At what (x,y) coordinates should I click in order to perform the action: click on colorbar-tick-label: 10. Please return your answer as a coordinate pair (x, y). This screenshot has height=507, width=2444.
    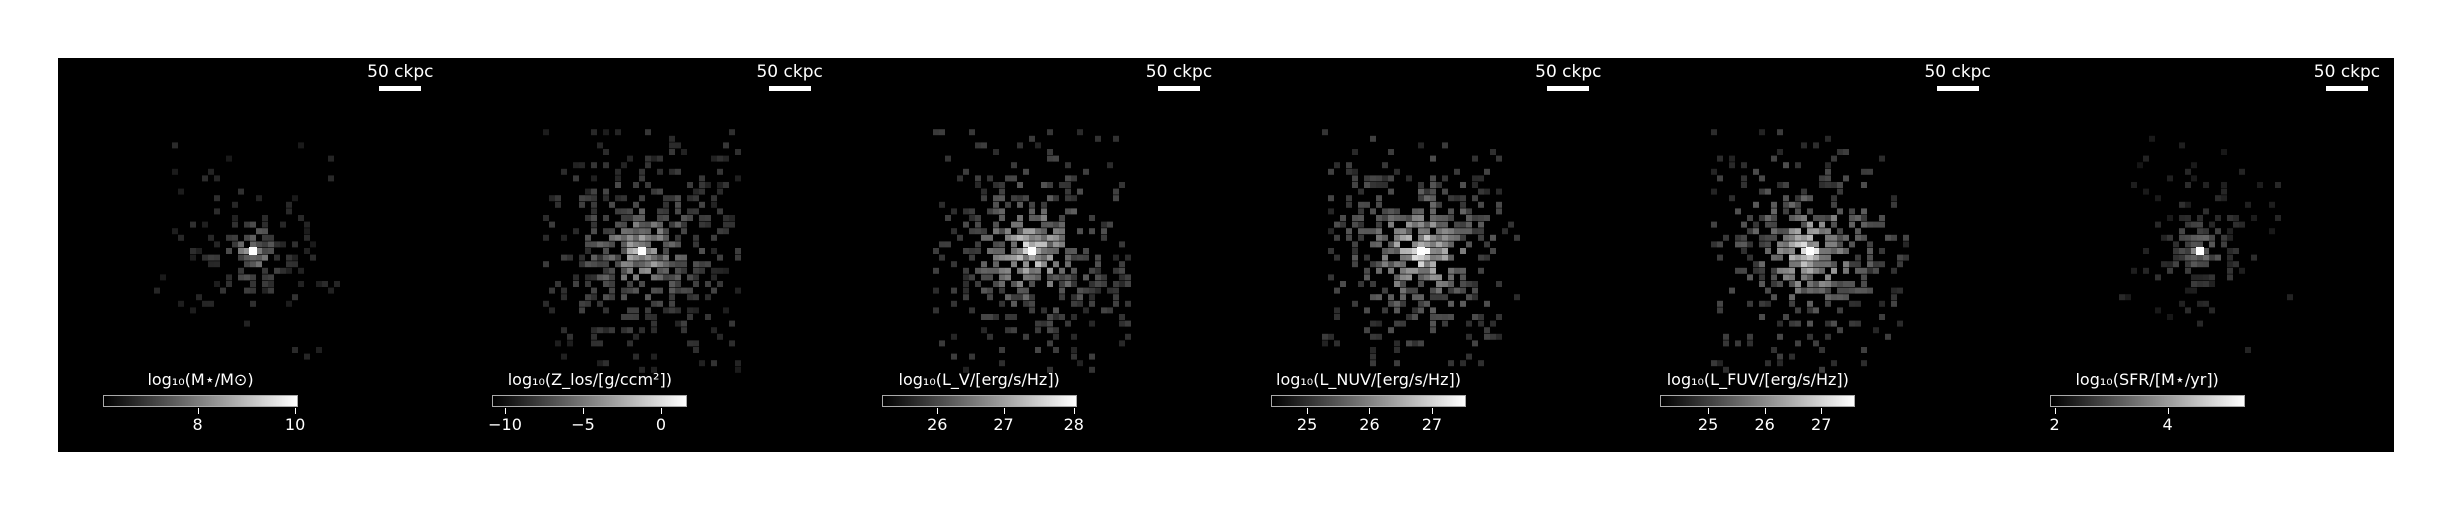
    Looking at the image, I should click on (295, 424).